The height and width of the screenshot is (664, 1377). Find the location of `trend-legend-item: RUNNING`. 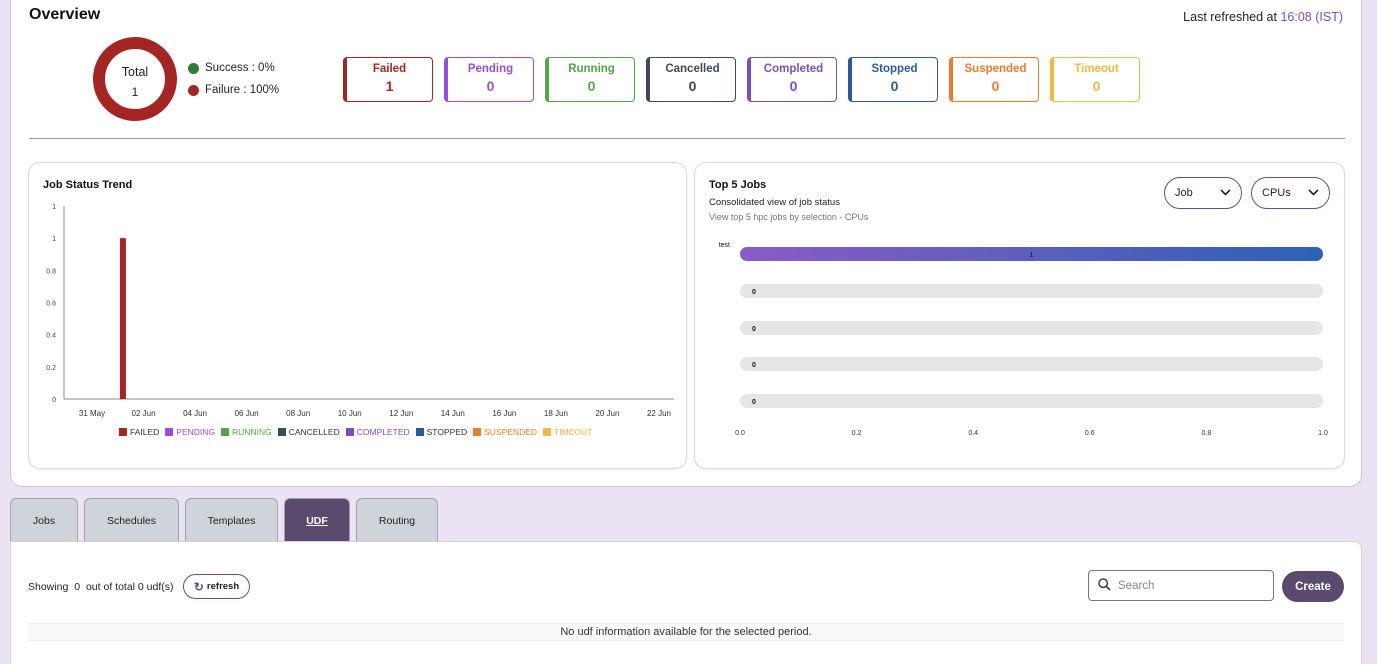

trend-legend-item: RUNNING is located at coordinates (246, 432).